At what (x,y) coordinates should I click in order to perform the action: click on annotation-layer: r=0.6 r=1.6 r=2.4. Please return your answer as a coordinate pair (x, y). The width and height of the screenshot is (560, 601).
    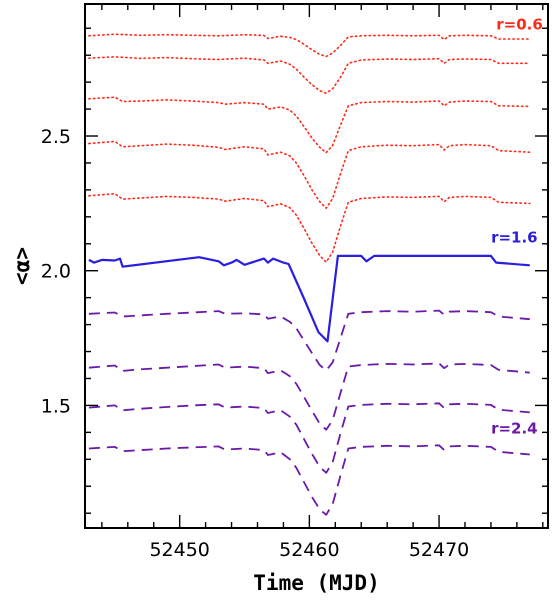
    Looking at the image, I should click on (517, 227).